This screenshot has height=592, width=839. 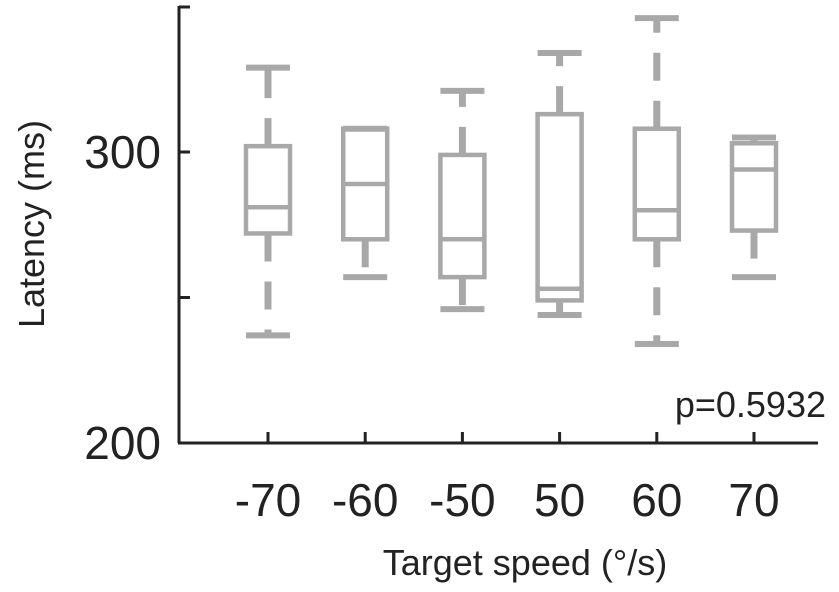 I want to click on x-tick-label--70: -70, so click(x=268, y=500).